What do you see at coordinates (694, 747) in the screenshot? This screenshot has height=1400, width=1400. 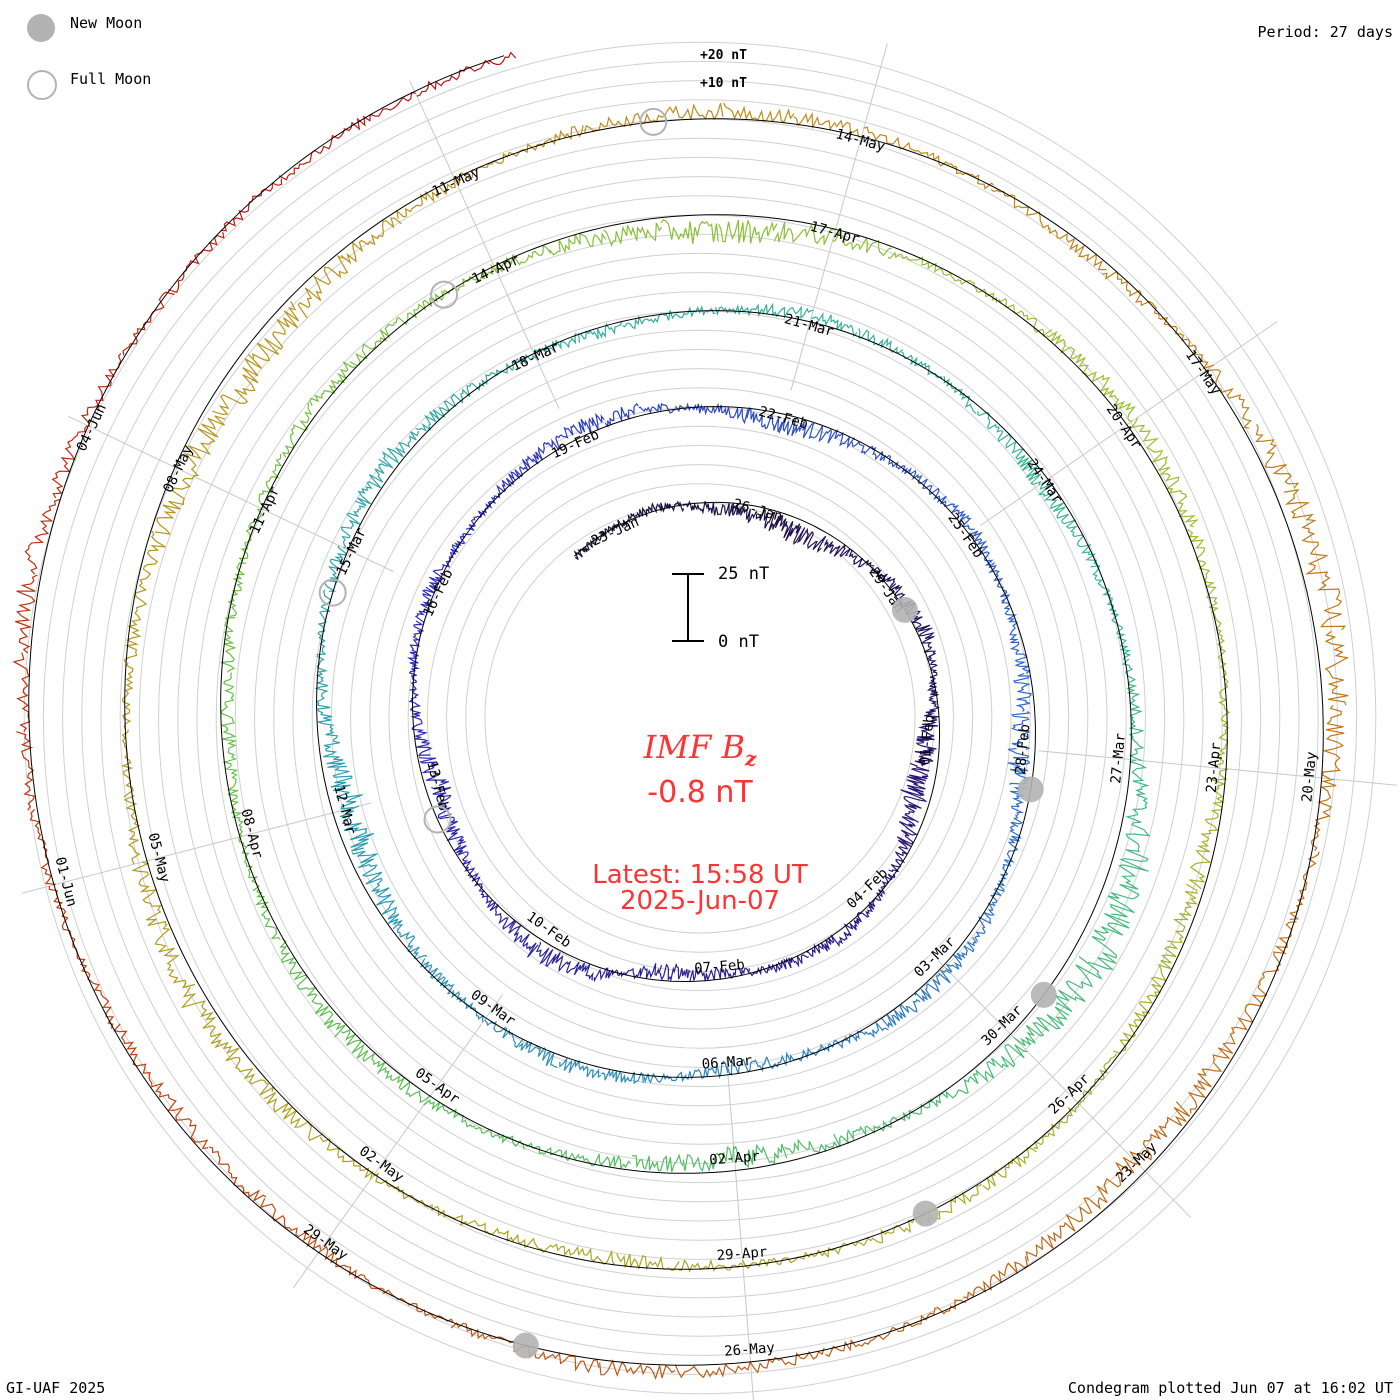 I see `chart-title-main: IMF B` at bounding box center [694, 747].